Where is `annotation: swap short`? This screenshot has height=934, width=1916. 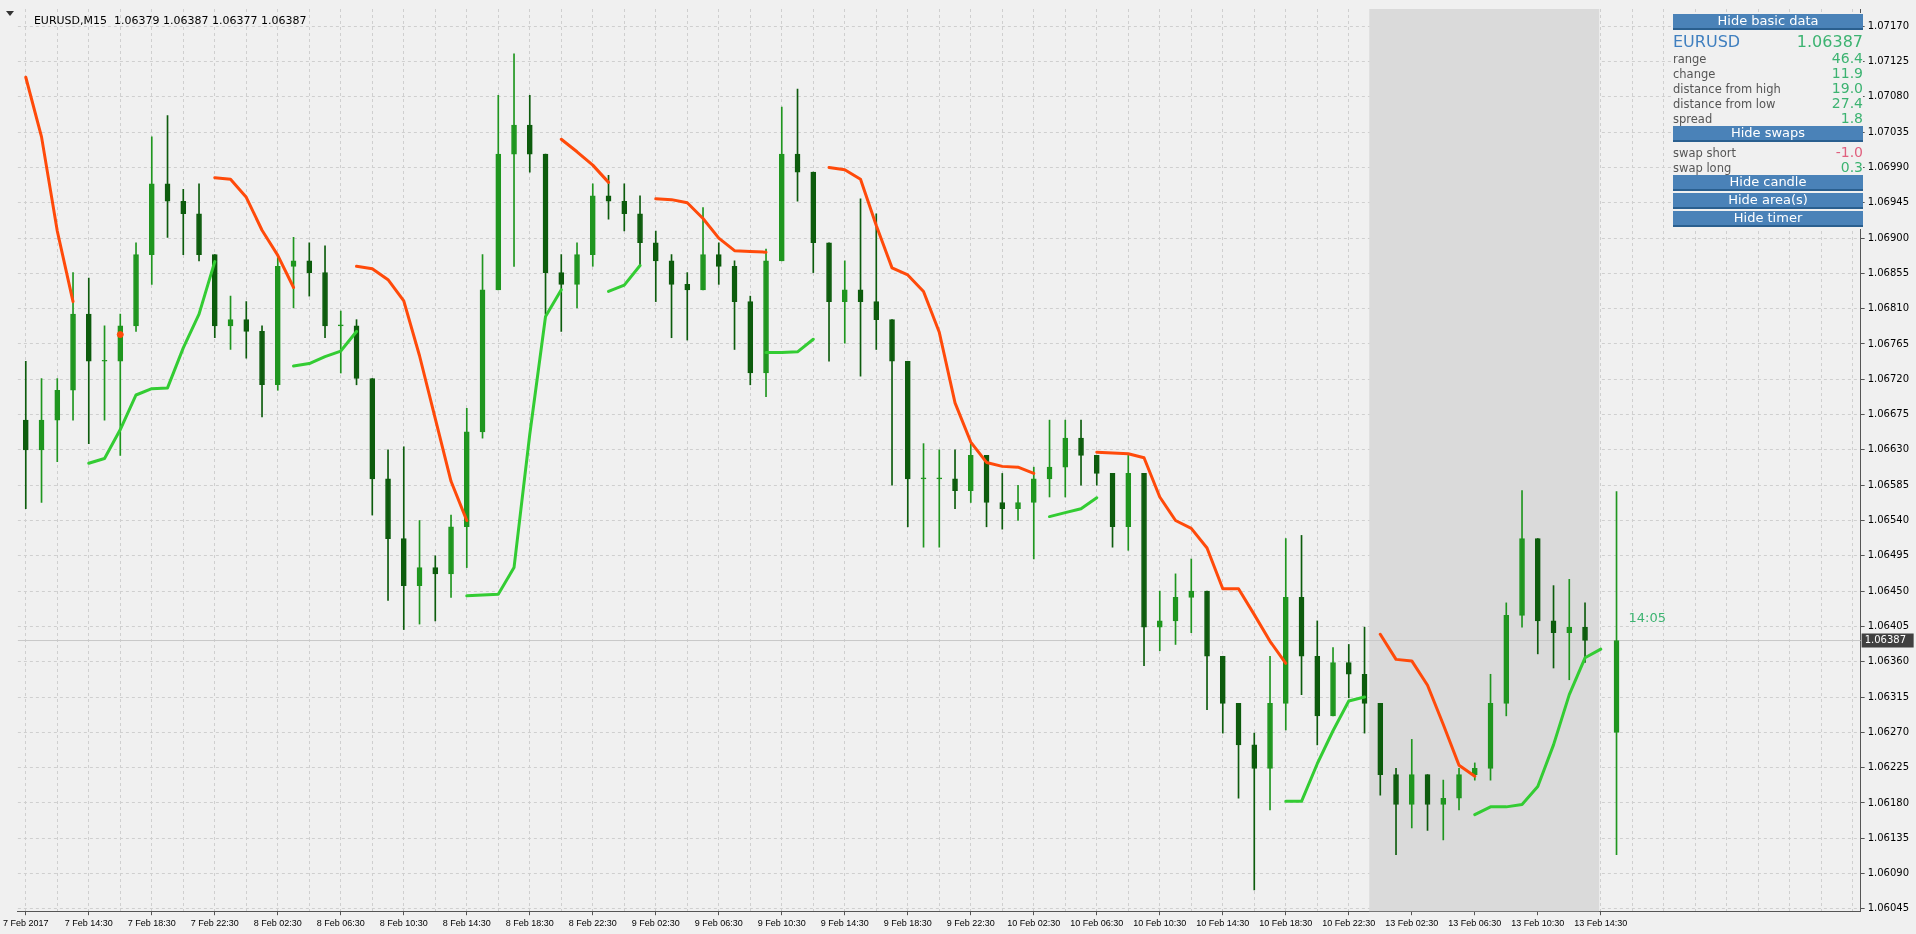 annotation: swap short is located at coordinates (1704, 153).